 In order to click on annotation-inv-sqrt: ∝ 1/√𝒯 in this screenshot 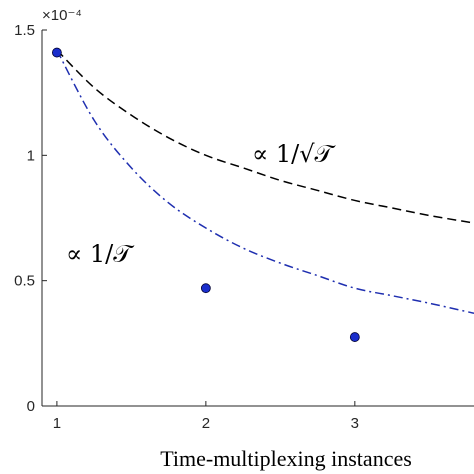, I will do `click(294, 154)`.